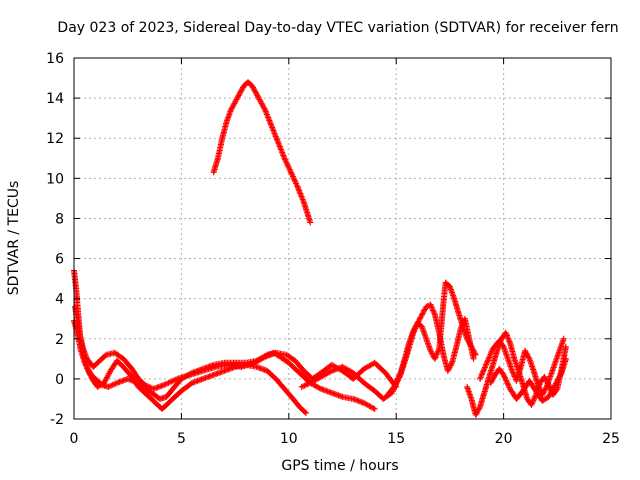 The width and height of the screenshot is (640, 480). Describe the element at coordinates (504, 439) in the screenshot. I see `x-tick-label: 20` at that location.